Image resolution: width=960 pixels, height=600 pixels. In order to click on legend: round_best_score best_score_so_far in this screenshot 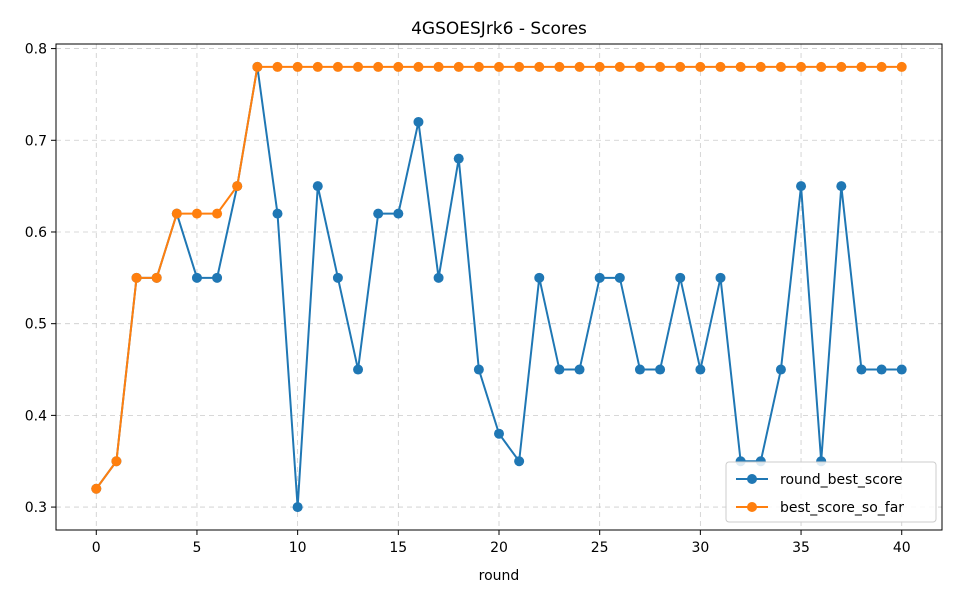, I will do `click(831, 492)`.